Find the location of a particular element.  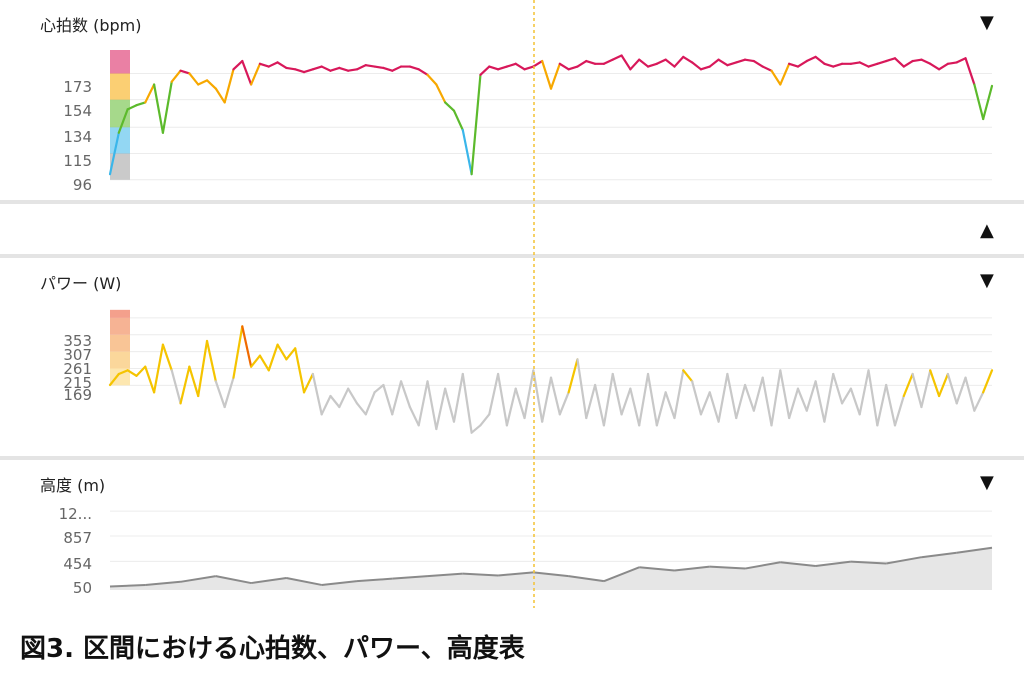

alt-tick-1: 857 is located at coordinates (77, 538).